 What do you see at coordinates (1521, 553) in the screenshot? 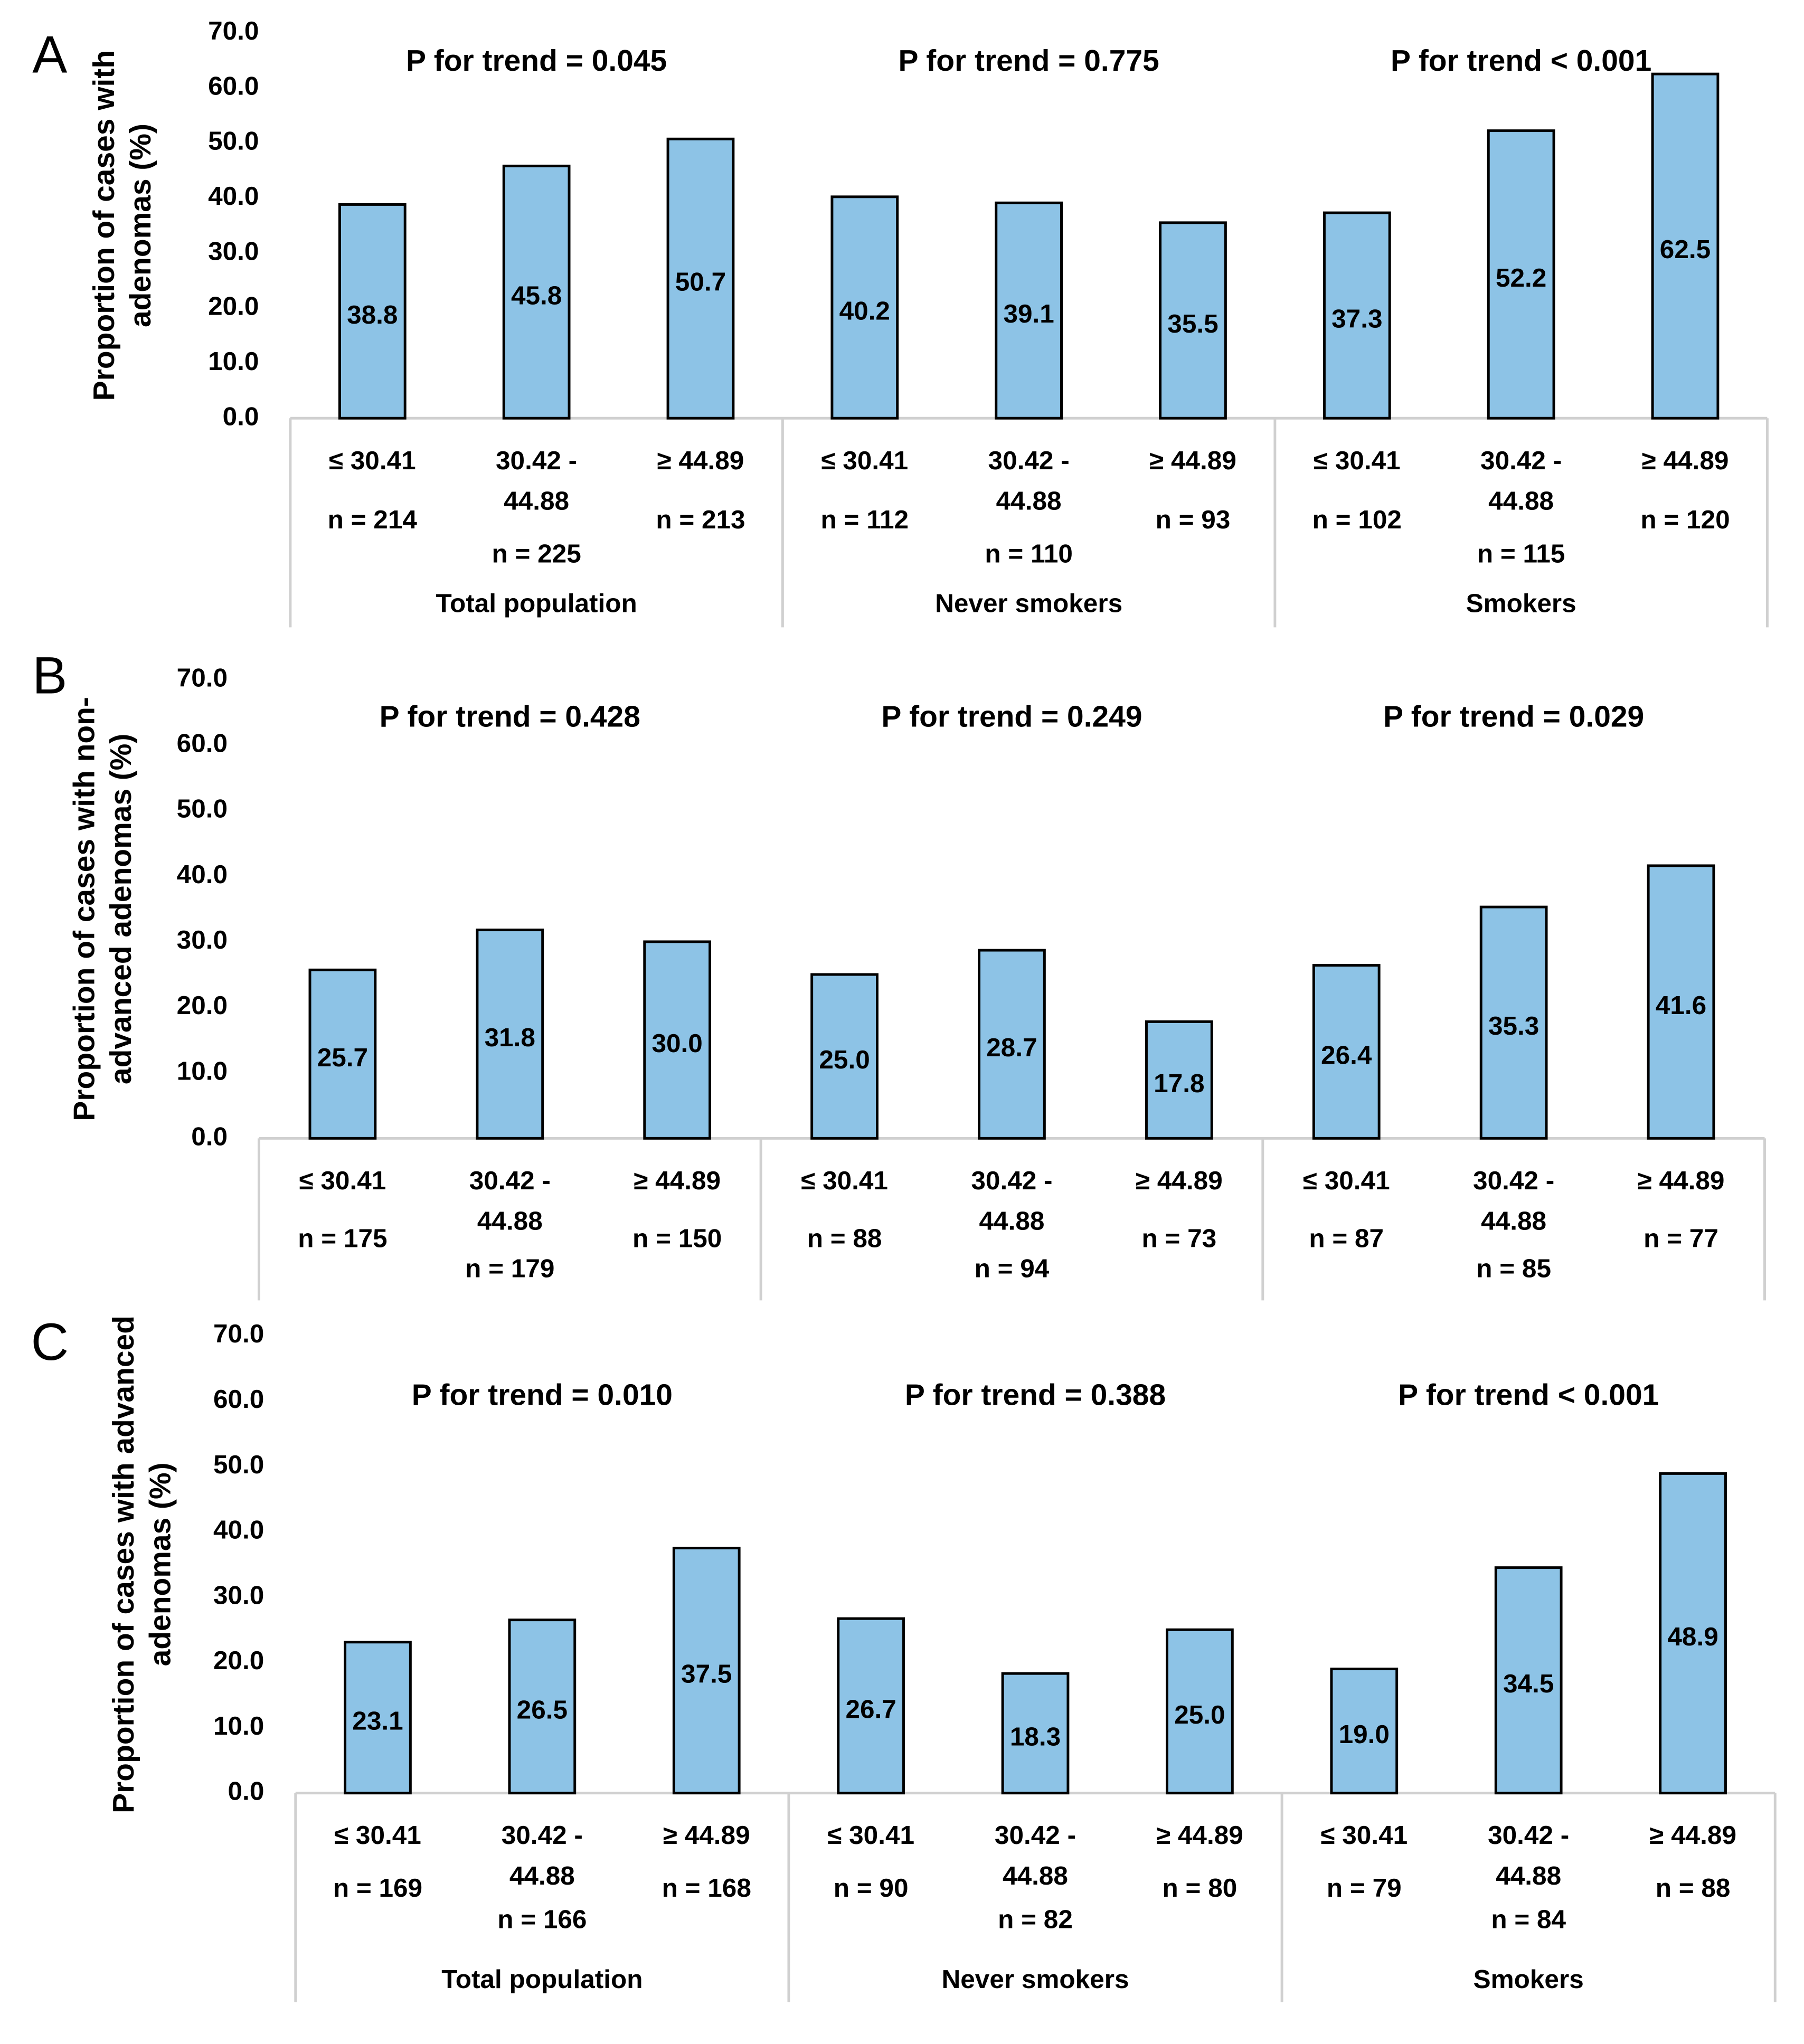
I see `n-label: n = 115` at bounding box center [1521, 553].